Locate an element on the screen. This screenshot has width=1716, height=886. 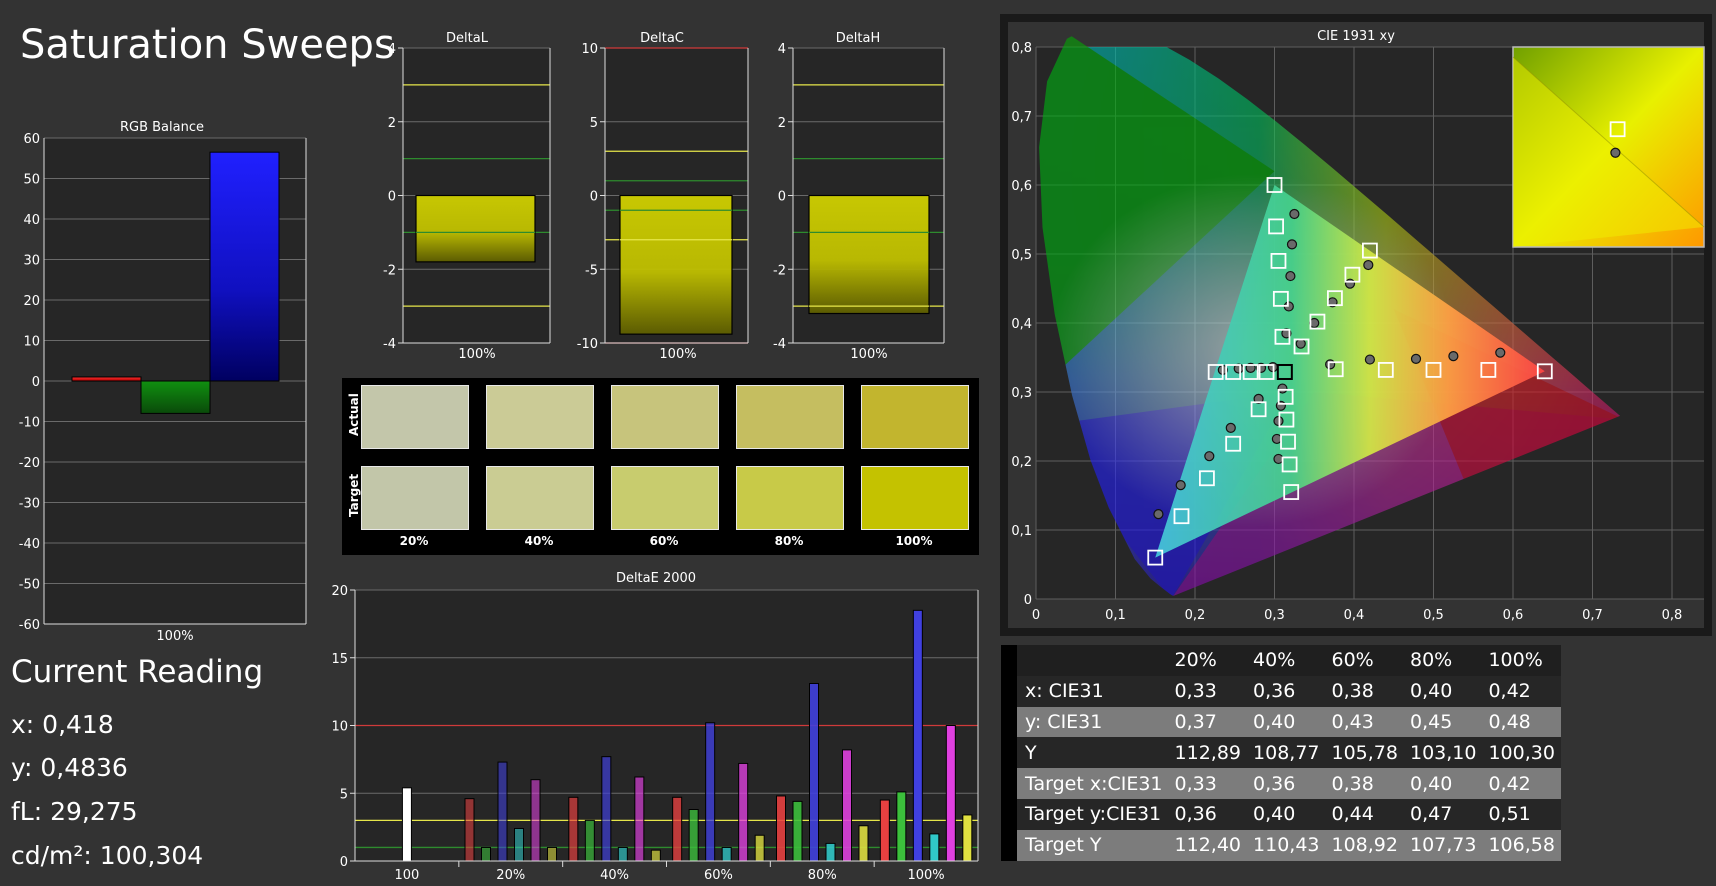
rgb-ytick-label: -10 is located at coordinates (29, 423).